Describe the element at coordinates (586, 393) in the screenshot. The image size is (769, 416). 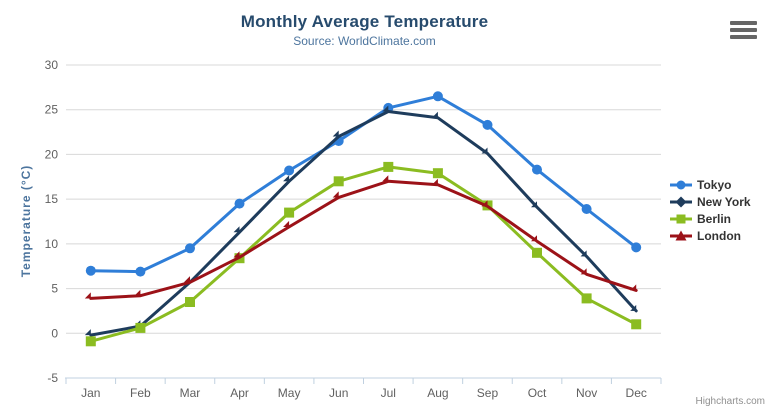
I see `svg-text: Nov` at that location.